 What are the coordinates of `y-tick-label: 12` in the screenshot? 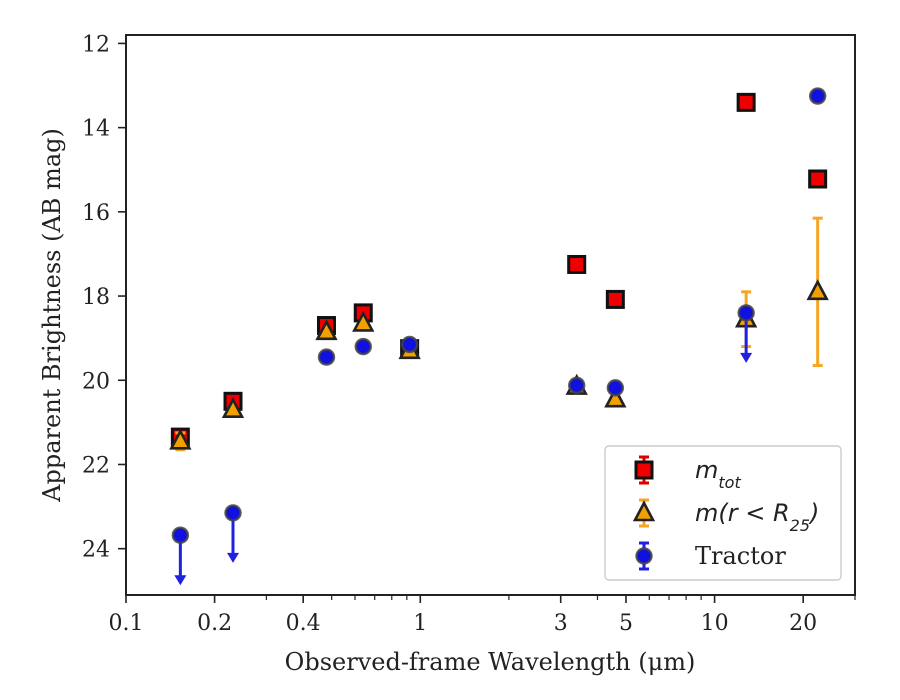 It's located at (96, 44).